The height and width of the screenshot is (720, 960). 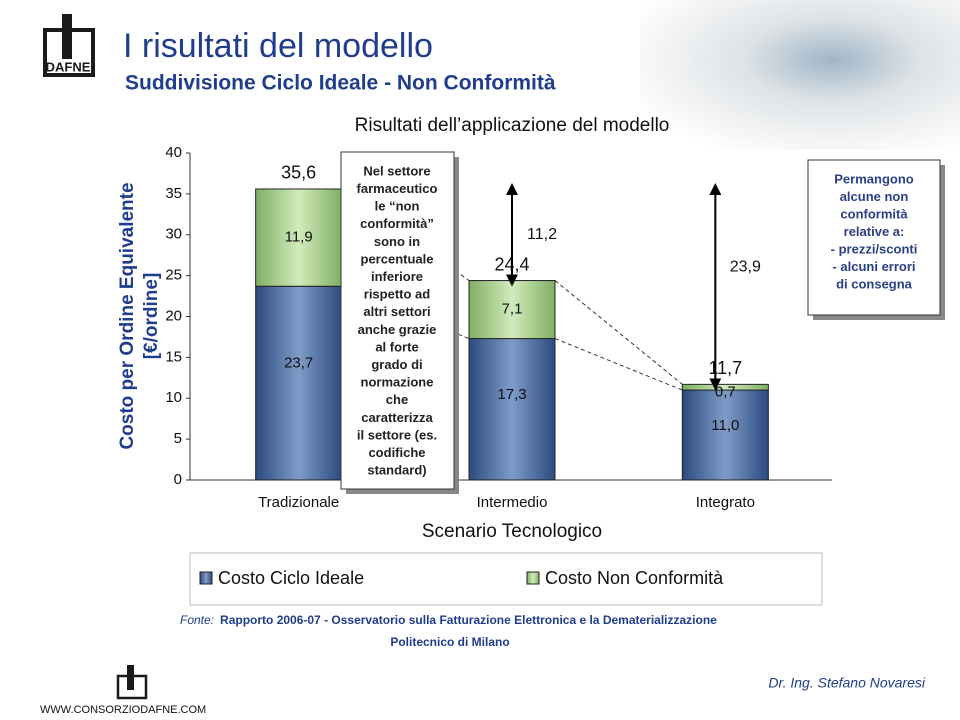 I want to click on callout-text: Permangono, so click(x=874, y=178).